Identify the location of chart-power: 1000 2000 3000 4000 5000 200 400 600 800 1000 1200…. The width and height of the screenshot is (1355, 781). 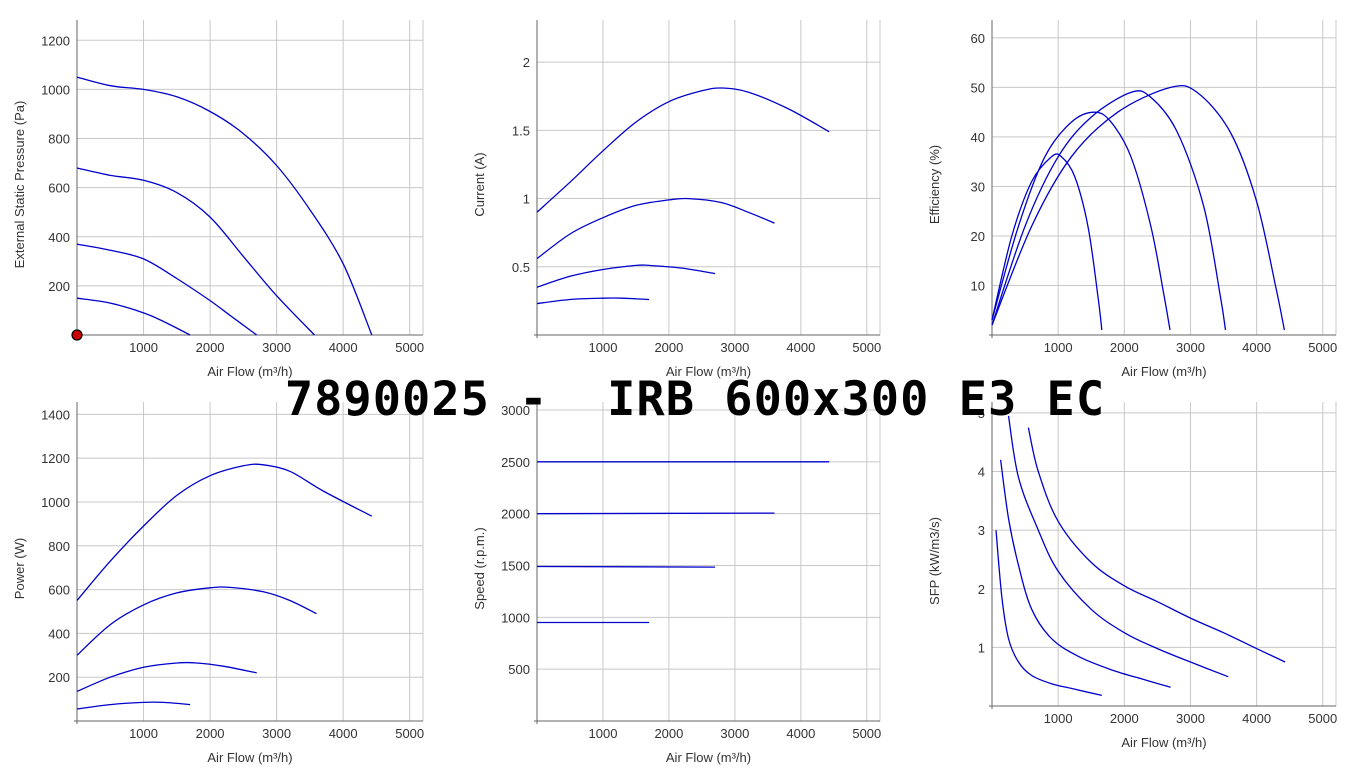
(218, 583).